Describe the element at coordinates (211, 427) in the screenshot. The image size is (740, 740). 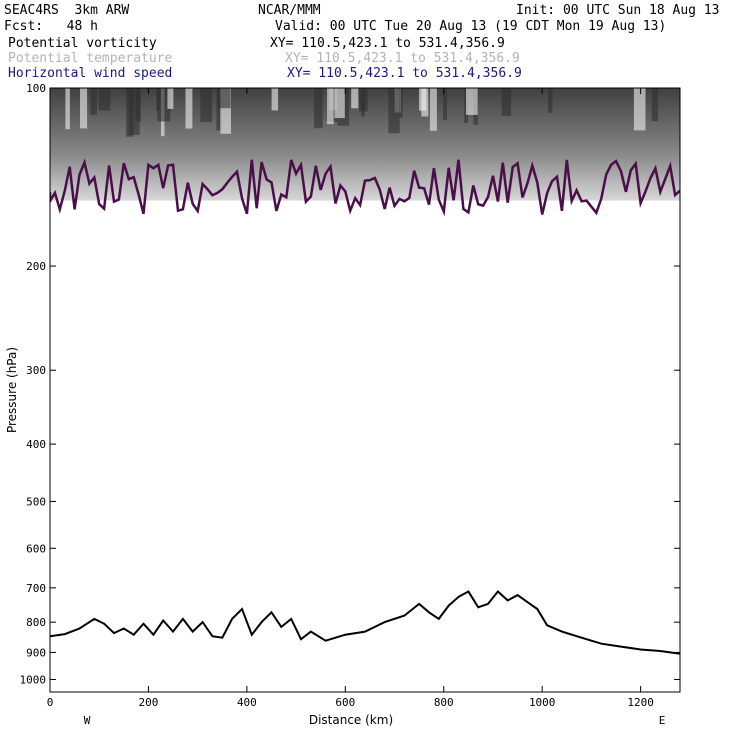
I see `extrema-label-31: 2.36` at that location.